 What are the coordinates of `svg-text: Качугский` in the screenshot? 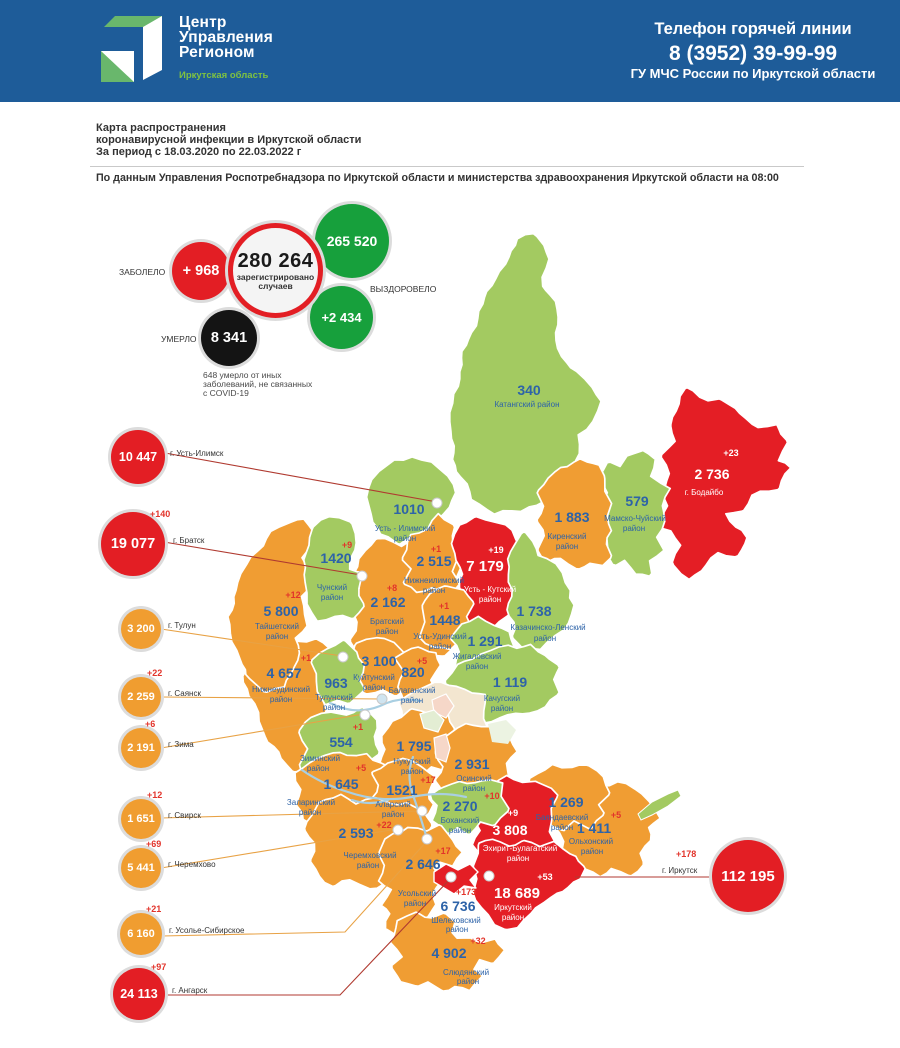 It's located at (502, 698).